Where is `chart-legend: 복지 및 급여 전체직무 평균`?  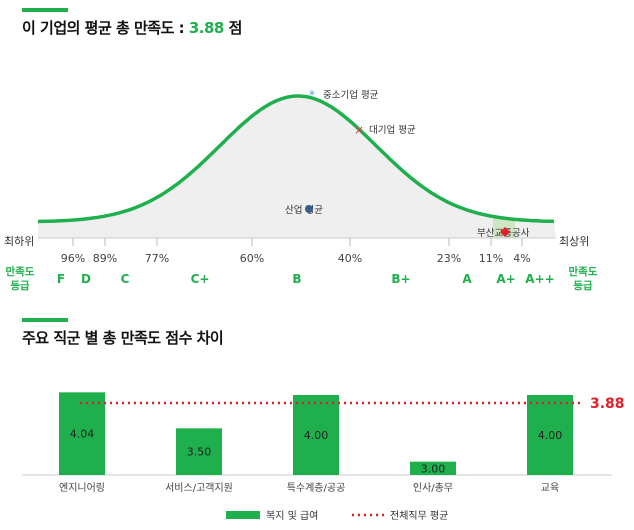
chart-legend: 복지 및 급여 전체직무 평균 is located at coordinates (337, 516).